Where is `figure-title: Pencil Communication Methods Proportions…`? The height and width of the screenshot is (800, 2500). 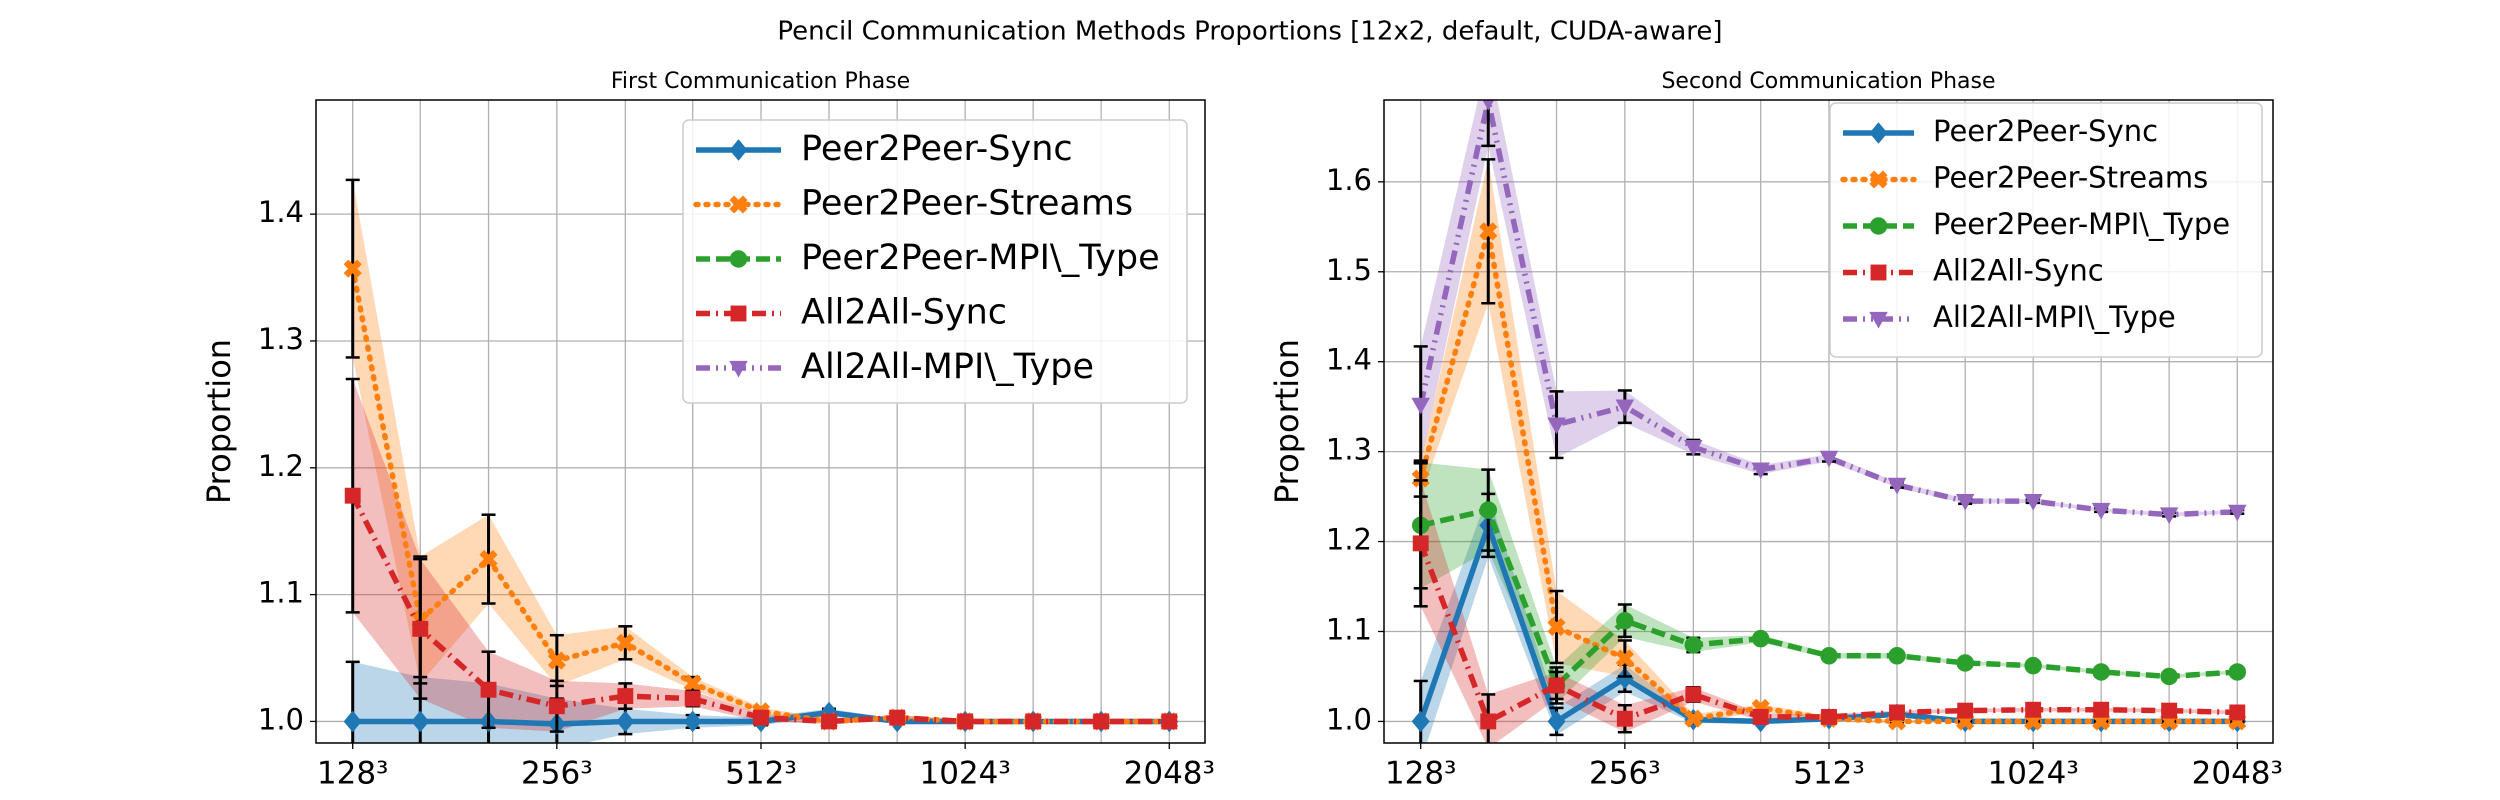
figure-title: Pencil Communication Methods Proportions… is located at coordinates (1249, 32).